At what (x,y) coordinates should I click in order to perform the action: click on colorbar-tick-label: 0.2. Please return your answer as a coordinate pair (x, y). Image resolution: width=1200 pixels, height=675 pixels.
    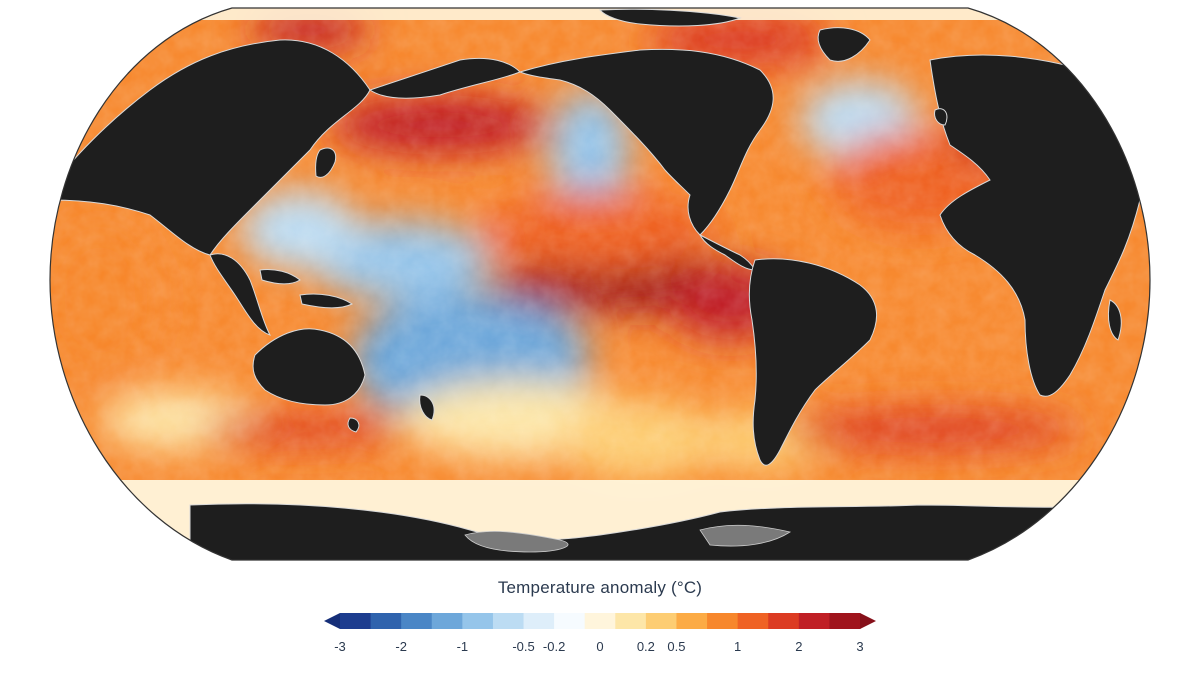
    Looking at the image, I should click on (646, 646).